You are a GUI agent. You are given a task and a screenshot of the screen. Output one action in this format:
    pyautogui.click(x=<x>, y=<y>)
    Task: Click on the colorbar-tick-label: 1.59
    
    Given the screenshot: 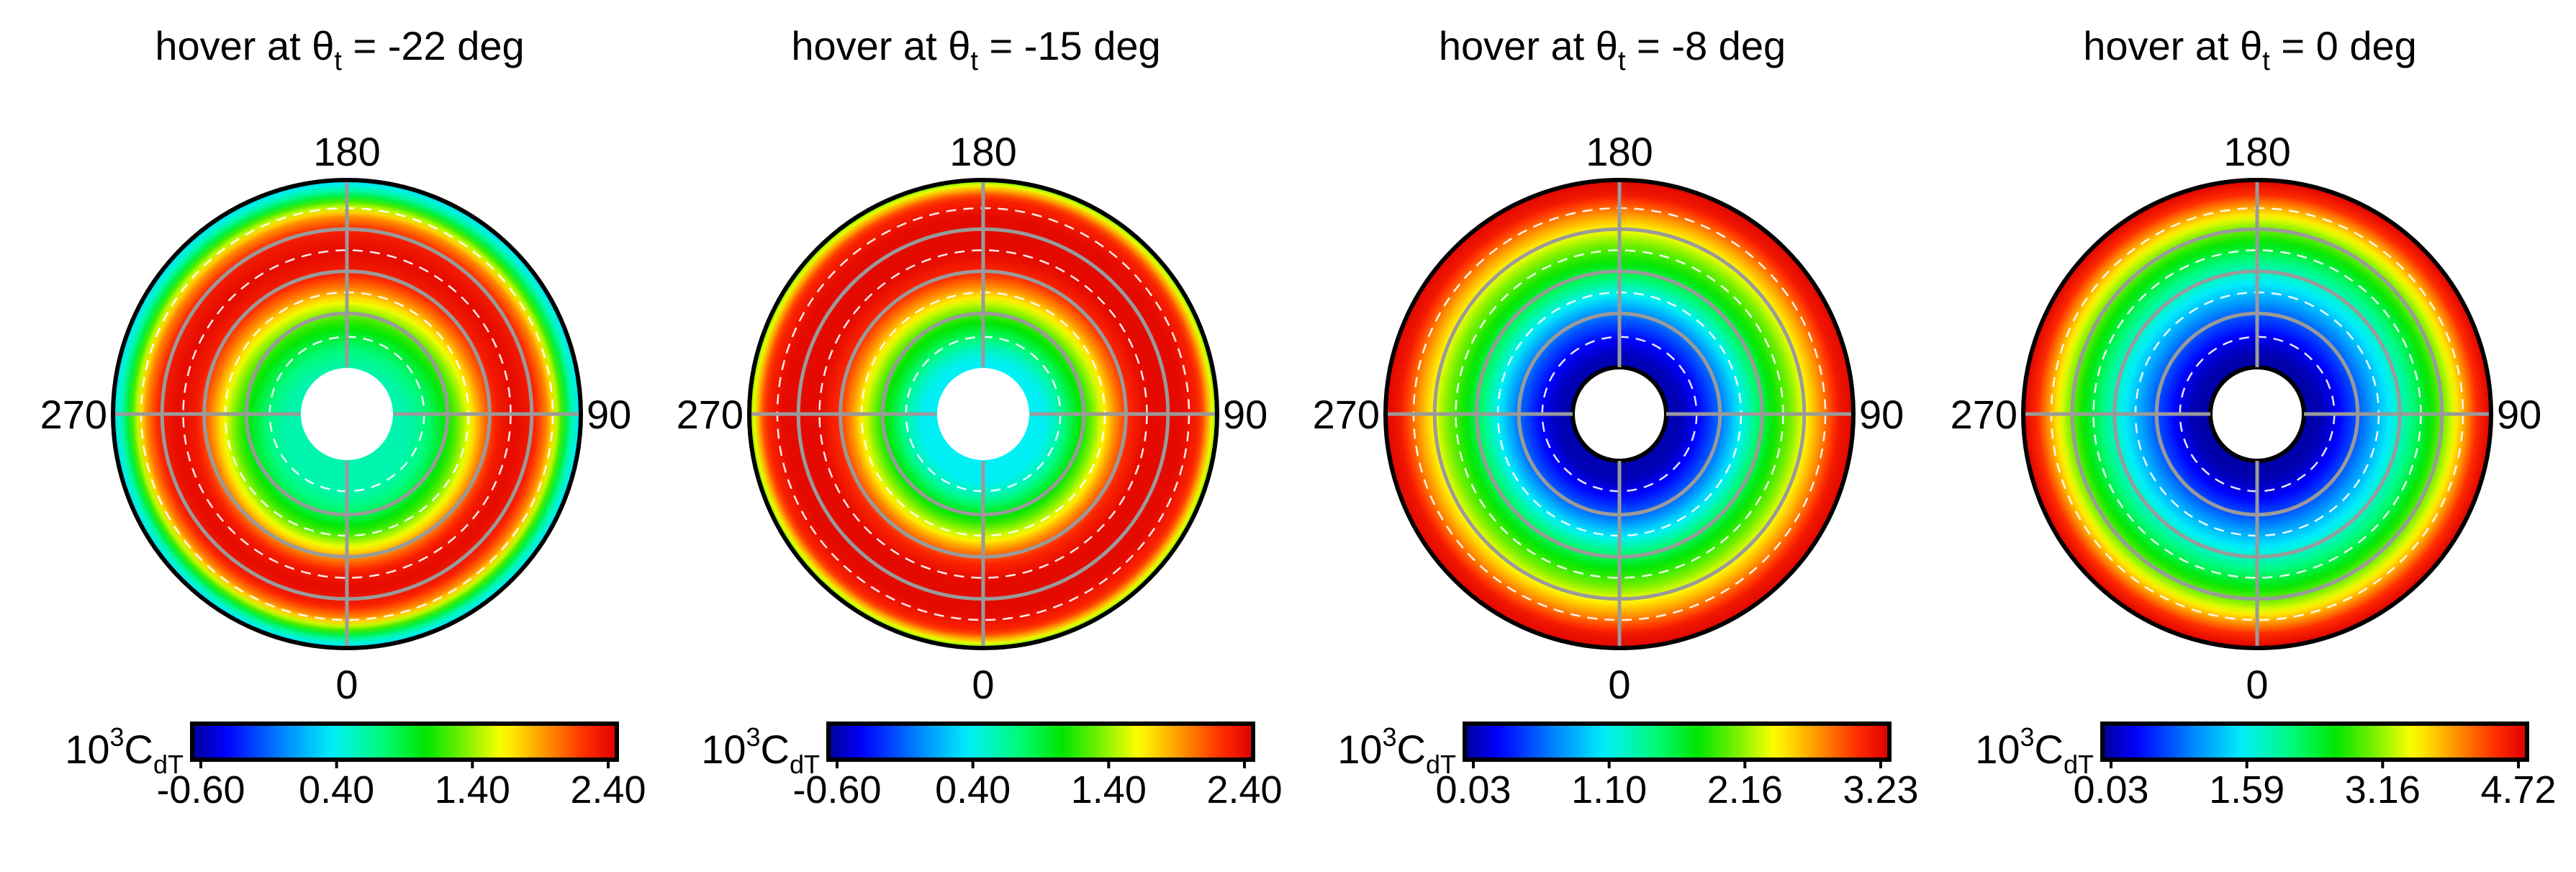 What is the action you would take?
    pyautogui.click(x=2246, y=790)
    